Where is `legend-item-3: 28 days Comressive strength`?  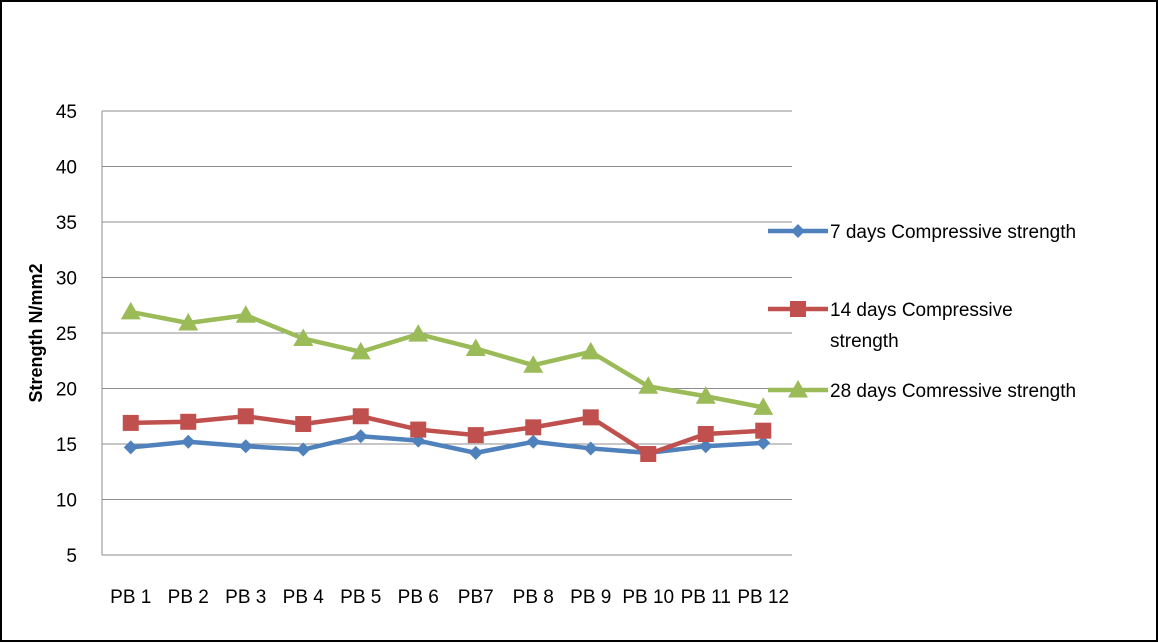 legend-item-3: 28 days Comressive strength is located at coordinates (922, 391).